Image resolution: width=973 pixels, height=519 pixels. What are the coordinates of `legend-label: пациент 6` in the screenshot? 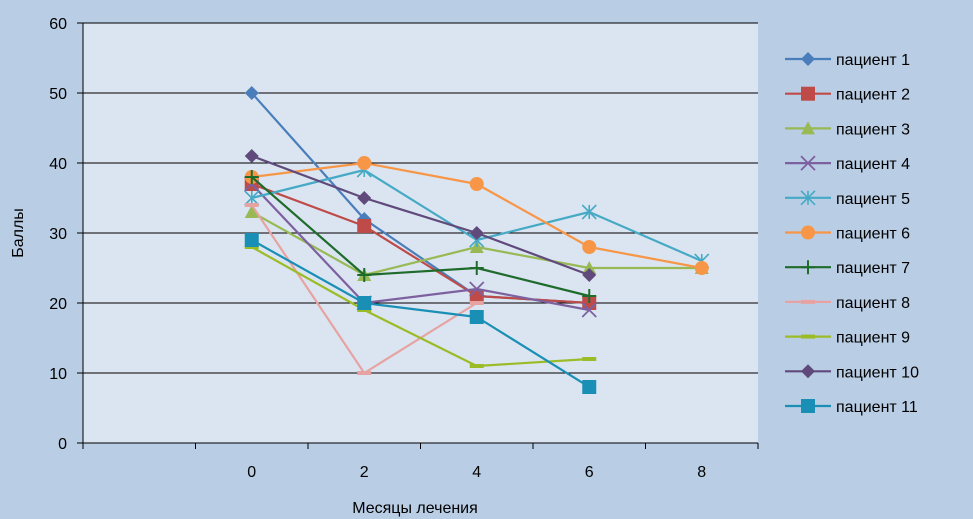 It's located at (873, 234).